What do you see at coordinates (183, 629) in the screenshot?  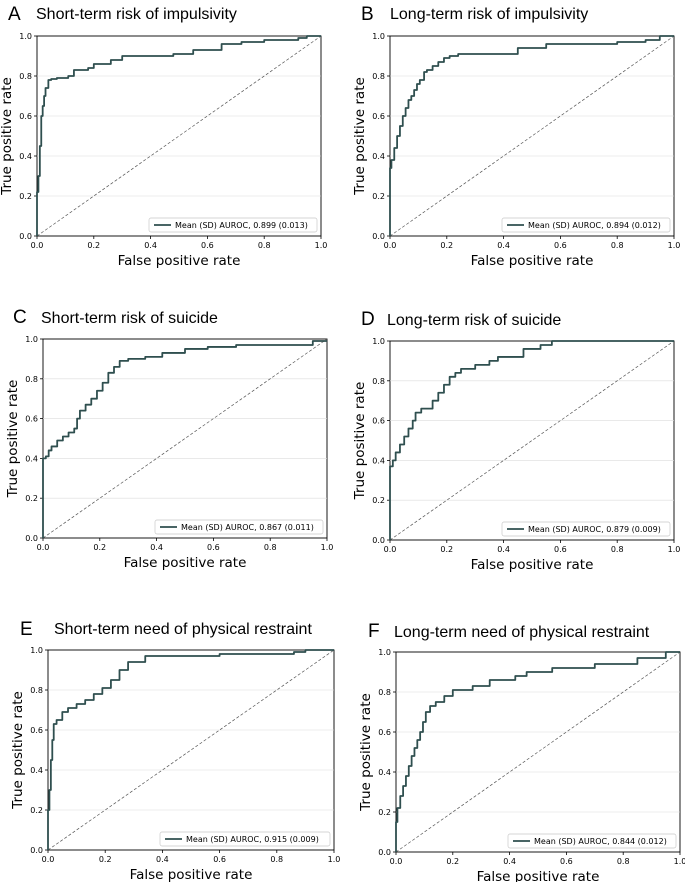 I see `chart-title: Short-term need of physical restraint` at bounding box center [183, 629].